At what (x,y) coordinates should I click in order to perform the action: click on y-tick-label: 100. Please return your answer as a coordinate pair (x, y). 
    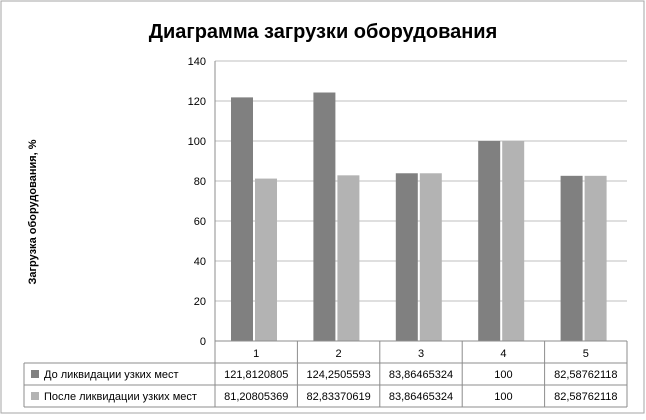
    Looking at the image, I should click on (197, 142).